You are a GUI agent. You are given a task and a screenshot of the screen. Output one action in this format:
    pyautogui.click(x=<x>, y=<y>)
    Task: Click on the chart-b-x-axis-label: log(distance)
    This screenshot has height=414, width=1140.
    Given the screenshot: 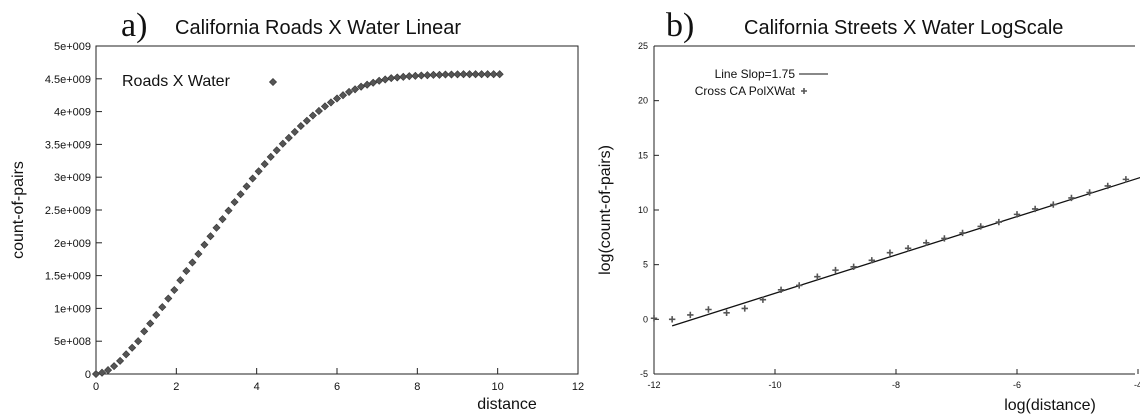 What is the action you would take?
    pyautogui.click(x=1050, y=405)
    